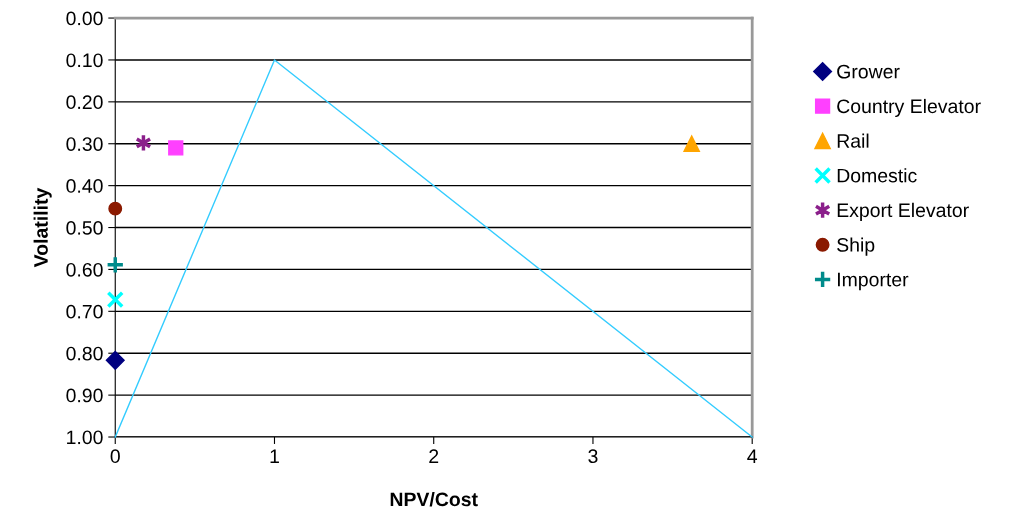 The image size is (1029, 531). I want to click on x-tick-label: 4, so click(752, 456).